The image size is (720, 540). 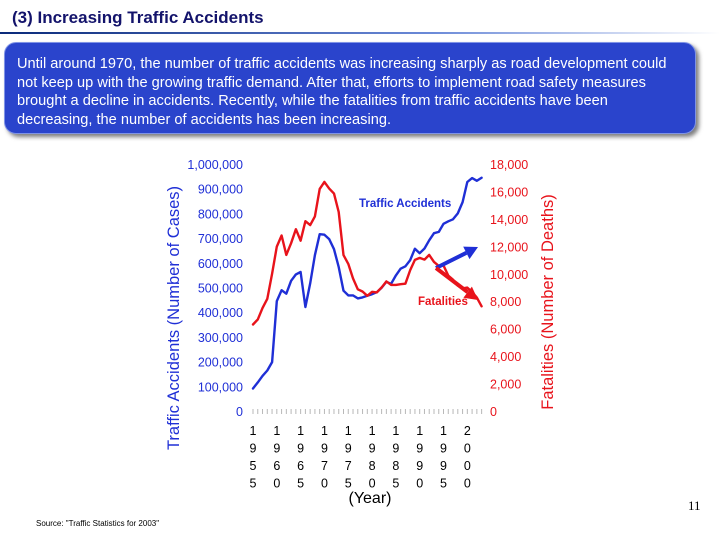 I want to click on right-axis-tick-label: 6,000, so click(x=505, y=330).